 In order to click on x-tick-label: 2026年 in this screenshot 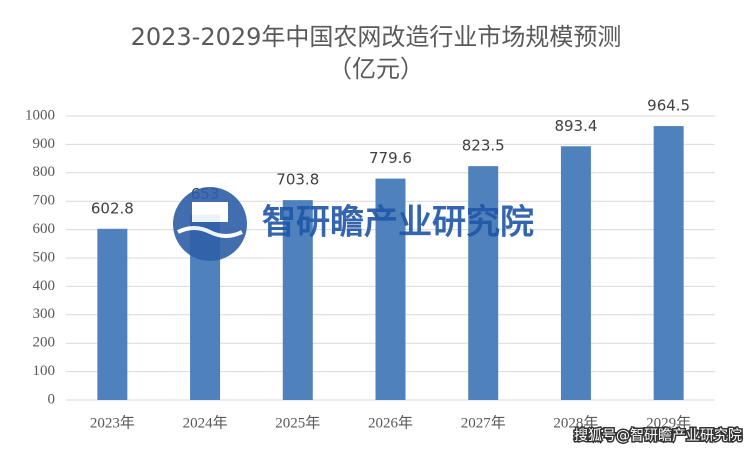, I will do `click(390, 422)`.